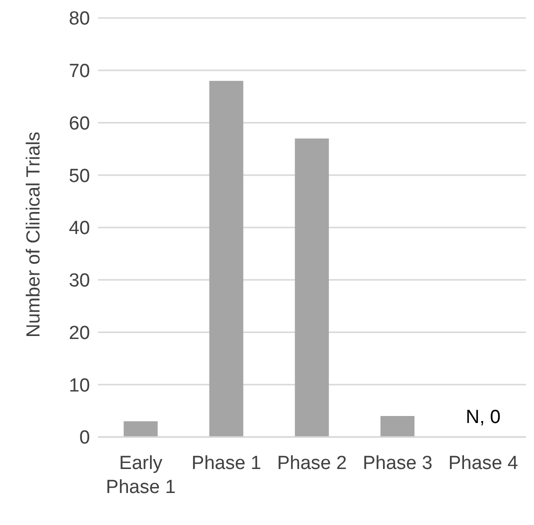 This screenshot has height=525, width=534. Describe the element at coordinates (79, 281) in the screenshot. I see `y-tick-label: 30` at that location.